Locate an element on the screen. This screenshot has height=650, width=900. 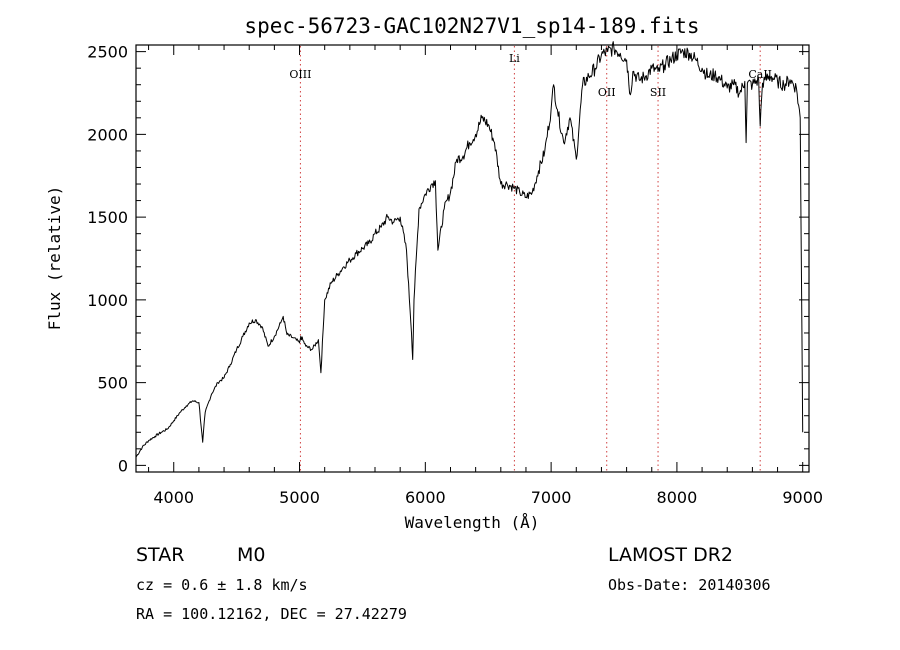
spectral-subclass: M0 is located at coordinates (251, 555).